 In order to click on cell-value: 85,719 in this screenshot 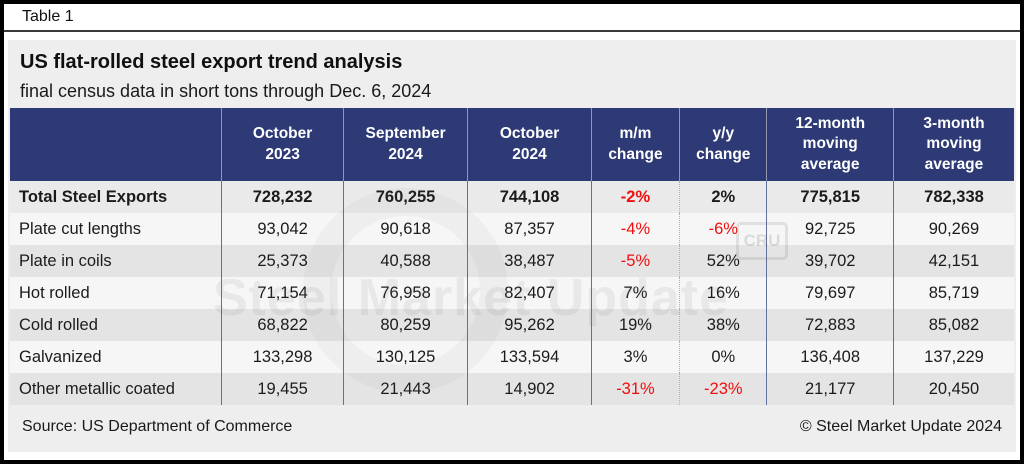, I will do `click(954, 292)`.